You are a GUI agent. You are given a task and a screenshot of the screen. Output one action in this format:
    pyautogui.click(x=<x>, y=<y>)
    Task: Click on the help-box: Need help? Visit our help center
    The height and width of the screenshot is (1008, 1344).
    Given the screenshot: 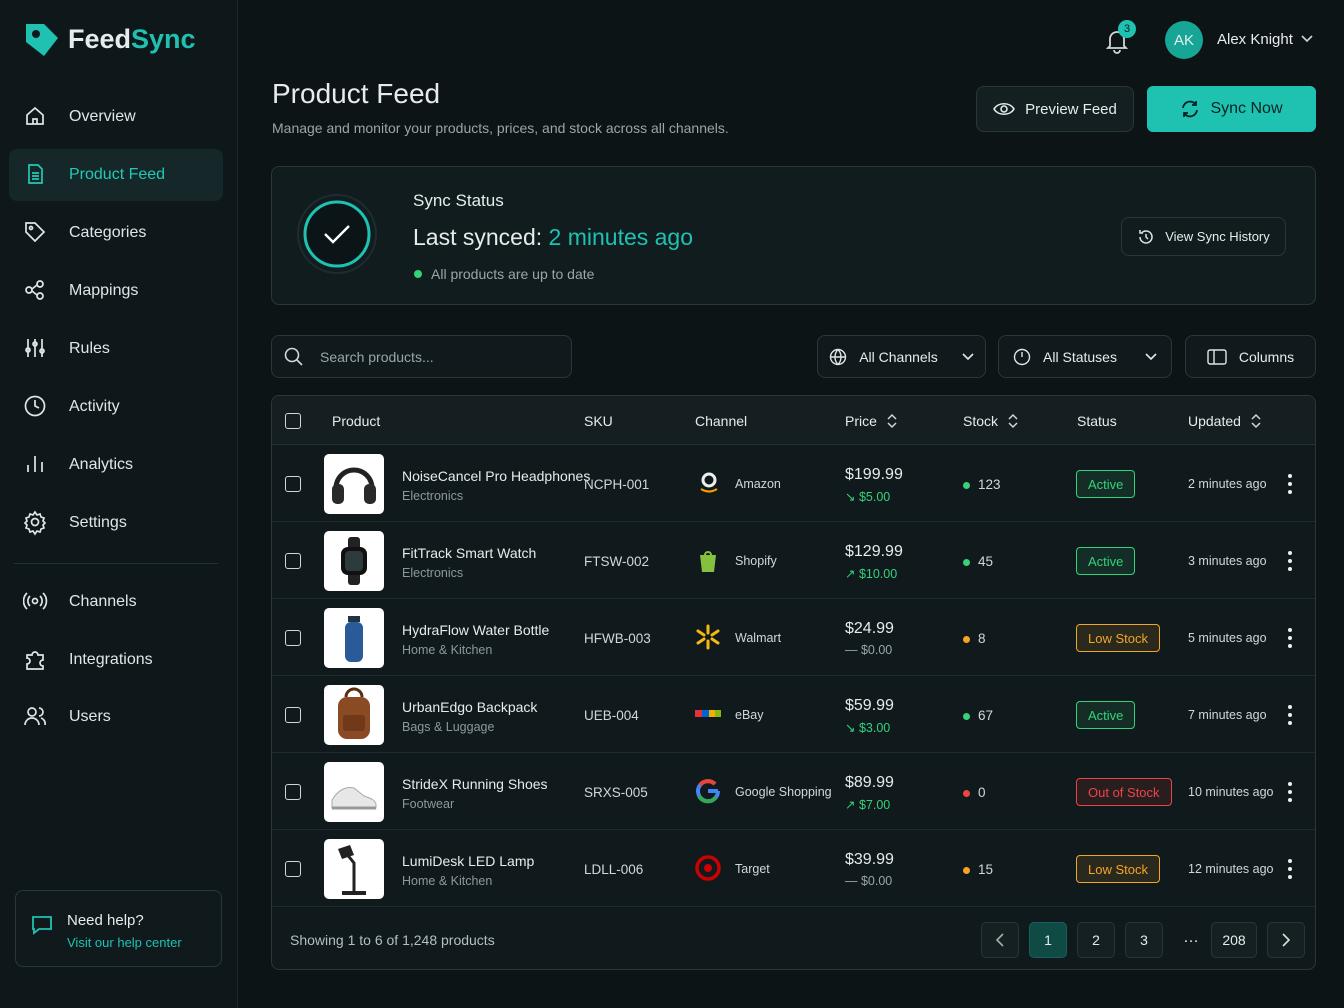 What is the action you would take?
    pyautogui.click(x=118, y=928)
    